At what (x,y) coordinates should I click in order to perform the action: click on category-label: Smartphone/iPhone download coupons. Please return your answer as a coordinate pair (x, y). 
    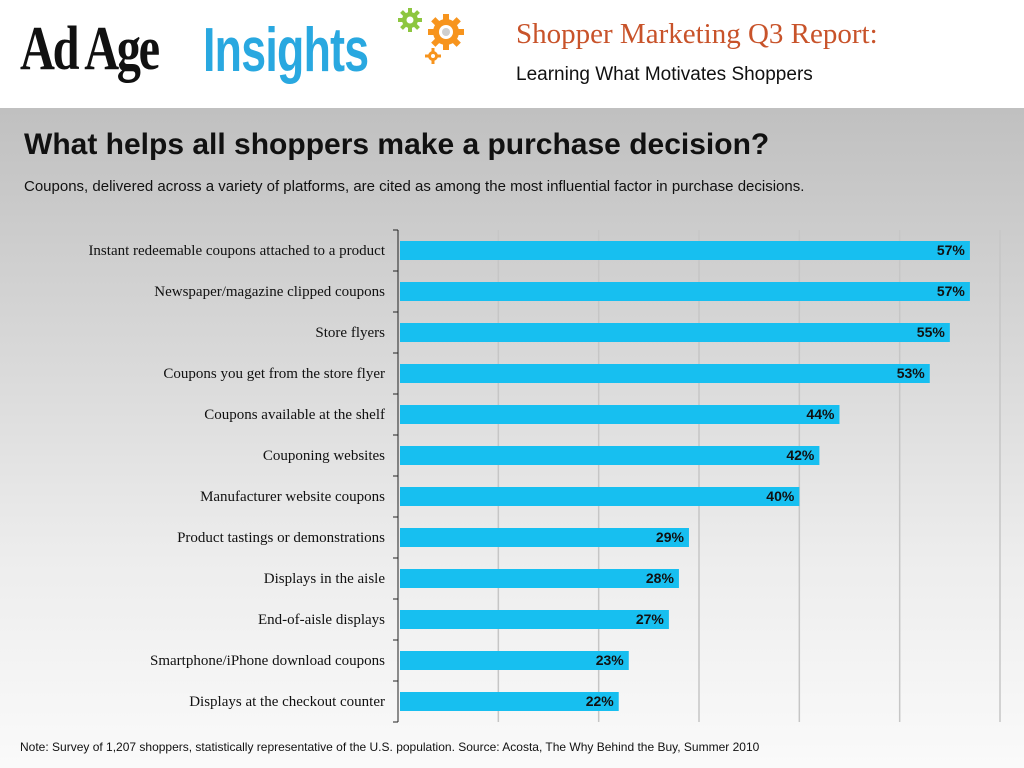
    Looking at the image, I should click on (267, 661).